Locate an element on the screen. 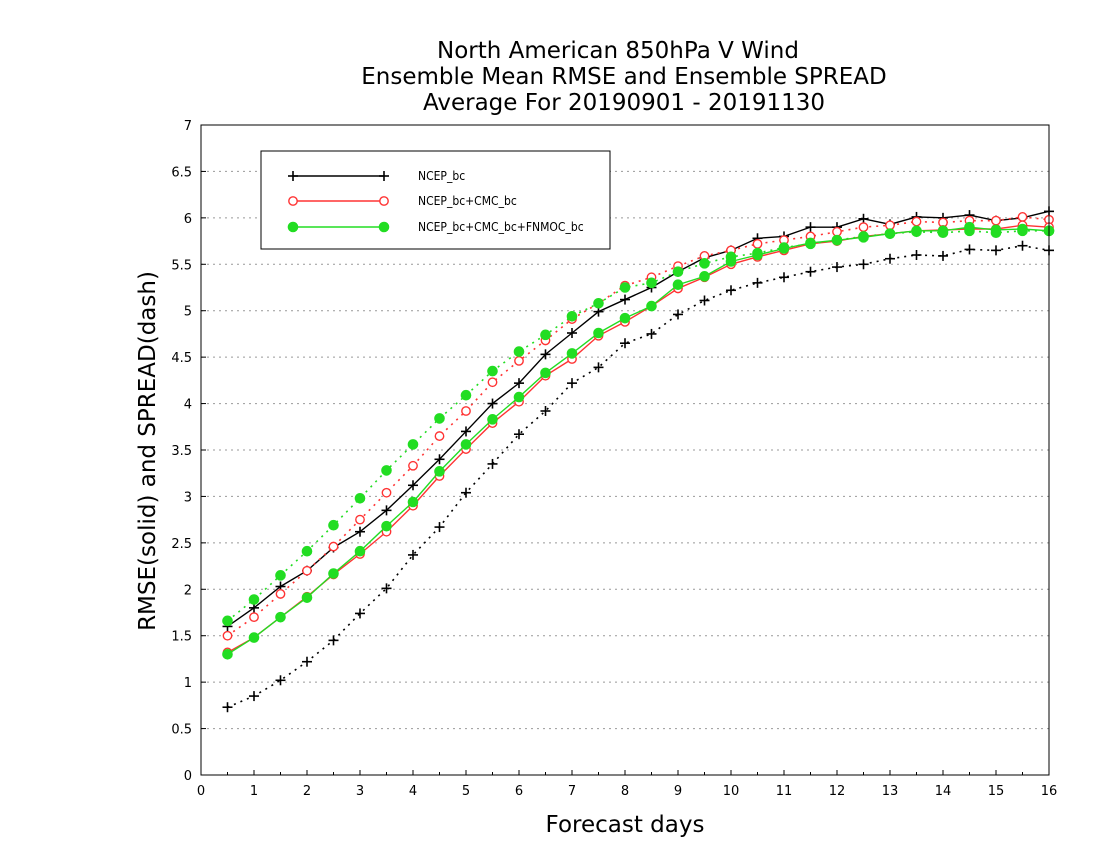 The image size is (1100, 850). y-tick-label: 2.5 is located at coordinates (181, 544).